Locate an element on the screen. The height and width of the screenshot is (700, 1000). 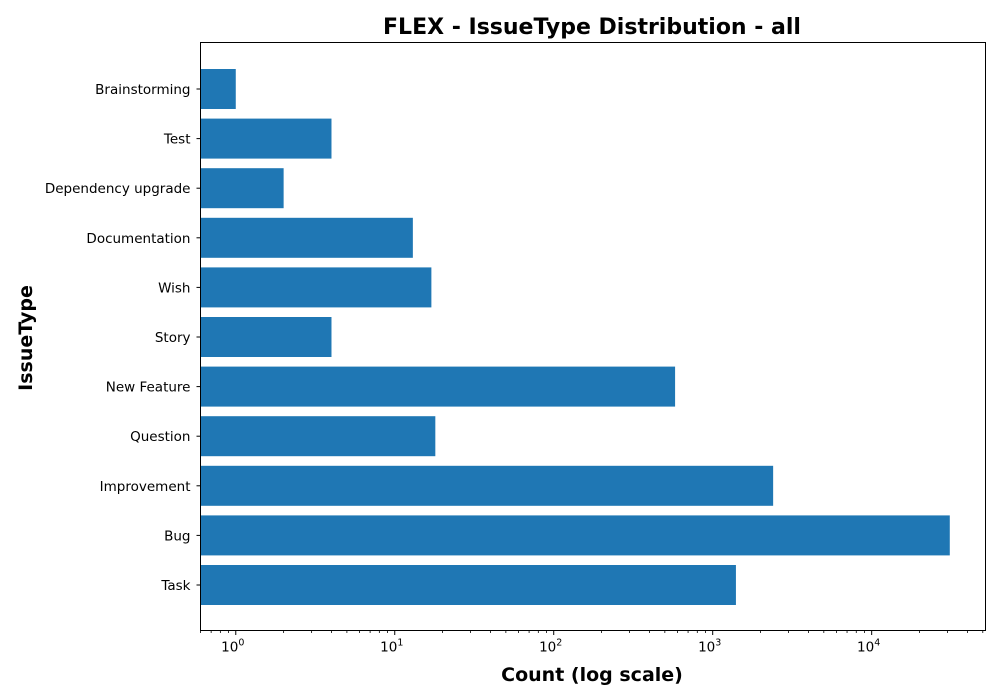
y-tick-label: Improvement is located at coordinates (145, 487).